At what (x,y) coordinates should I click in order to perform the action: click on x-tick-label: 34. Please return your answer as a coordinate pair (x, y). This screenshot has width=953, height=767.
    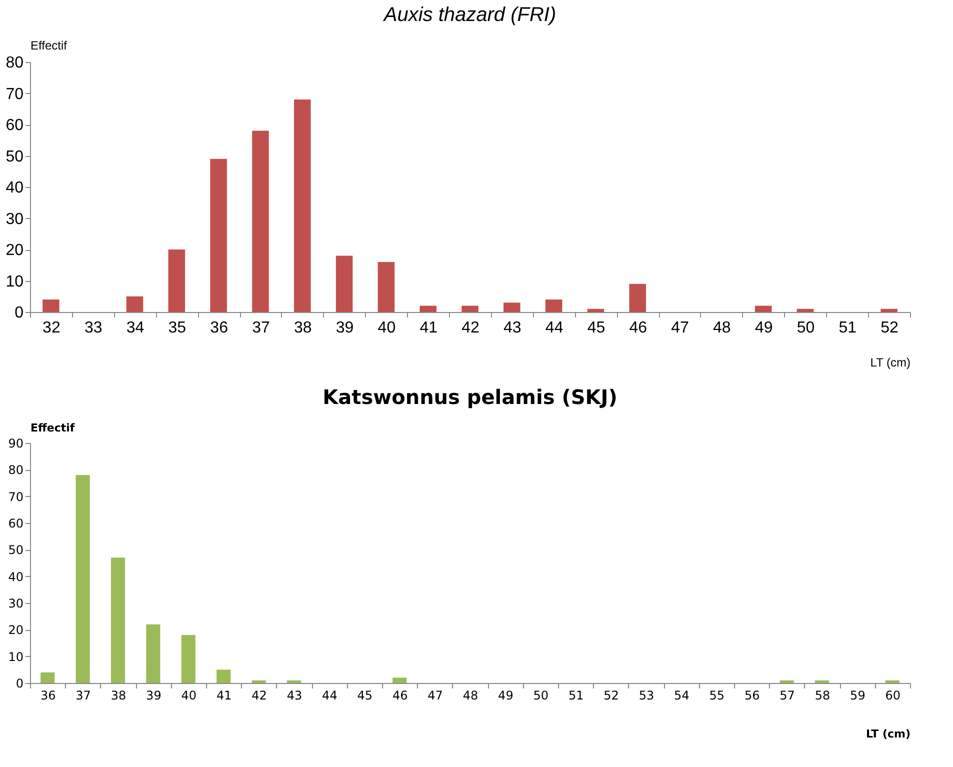
    Looking at the image, I should click on (135, 328).